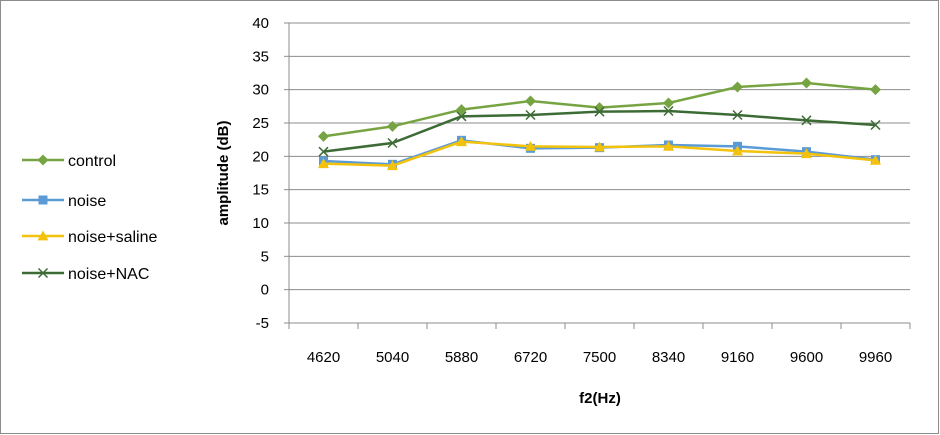 The height and width of the screenshot is (435, 940). What do you see at coordinates (262, 323) in the screenshot?
I see `y-tick-label: -5` at bounding box center [262, 323].